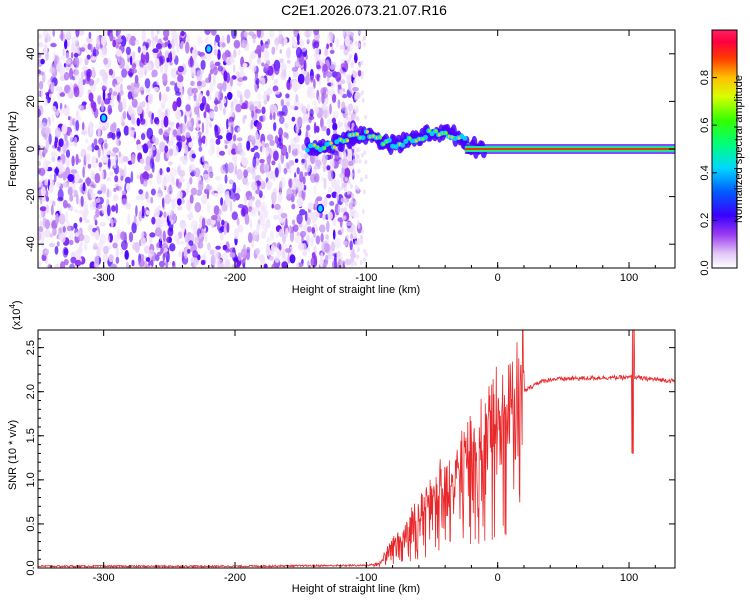 This screenshot has height=600, width=750. I want to click on svg-text: (x104), so click(15, 315).